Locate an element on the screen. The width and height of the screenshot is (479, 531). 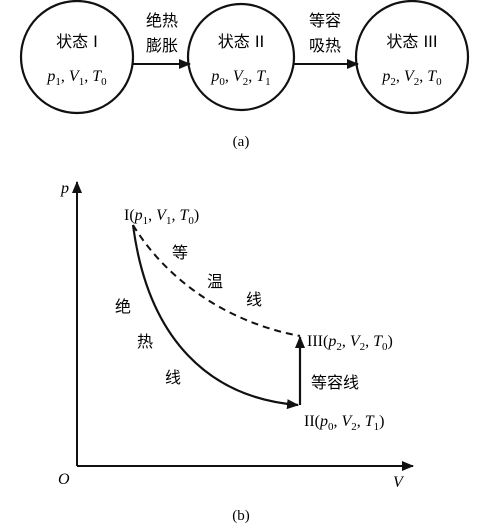
caption-b: (b) is located at coordinates (241, 516).